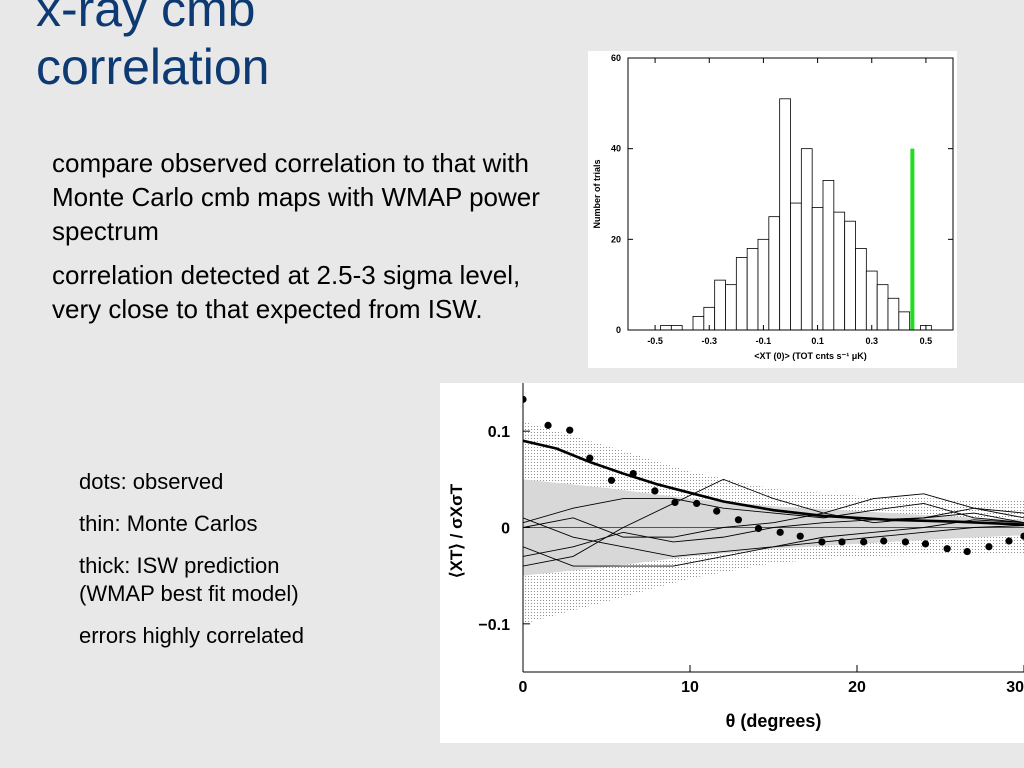  What do you see at coordinates (179, 565) in the screenshot?
I see `note-thick-line: thick: ISW prediction` at bounding box center [179, 565].